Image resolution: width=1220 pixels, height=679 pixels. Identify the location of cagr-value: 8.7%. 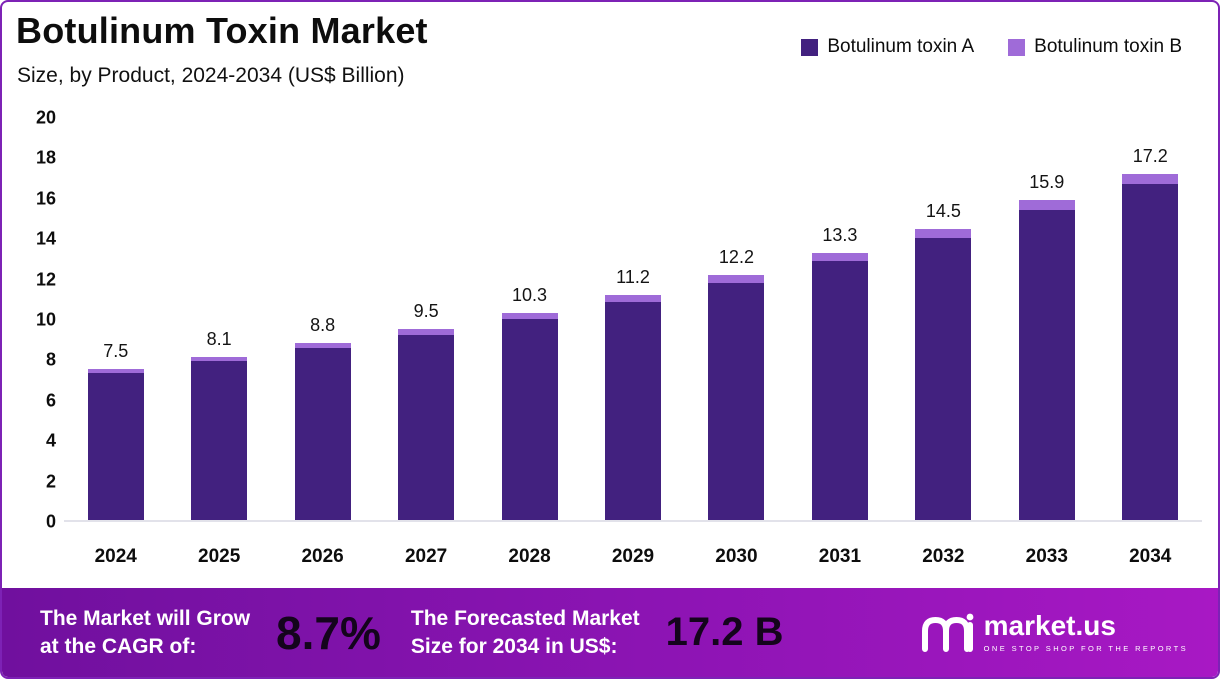
(328, 632).